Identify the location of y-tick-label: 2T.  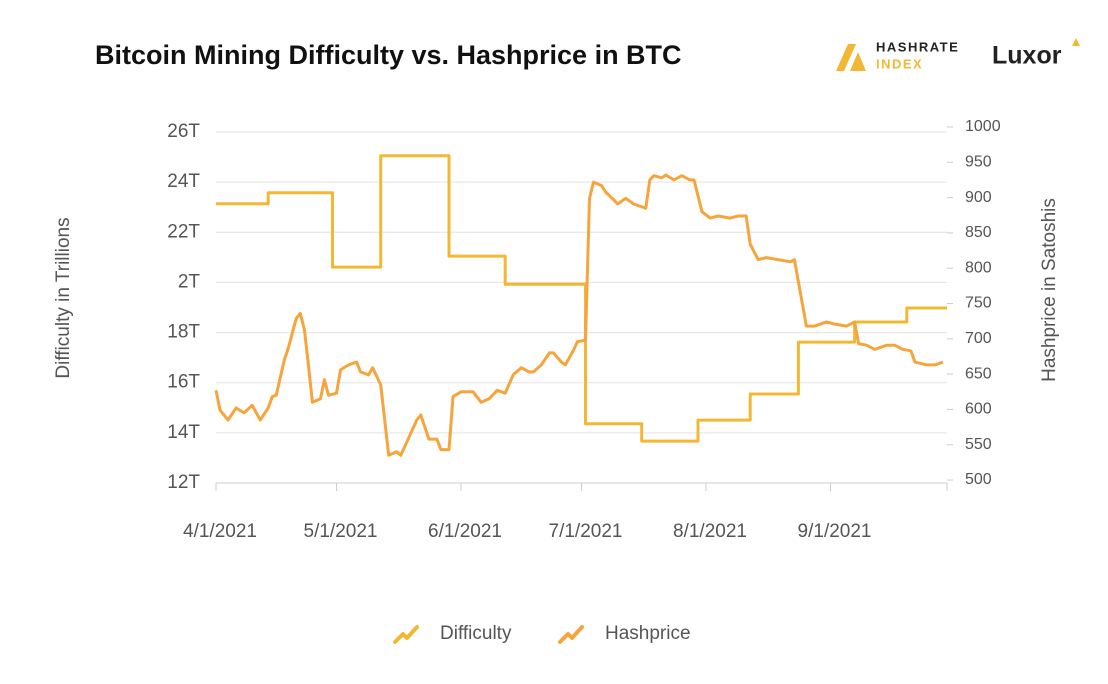
(189, 281).